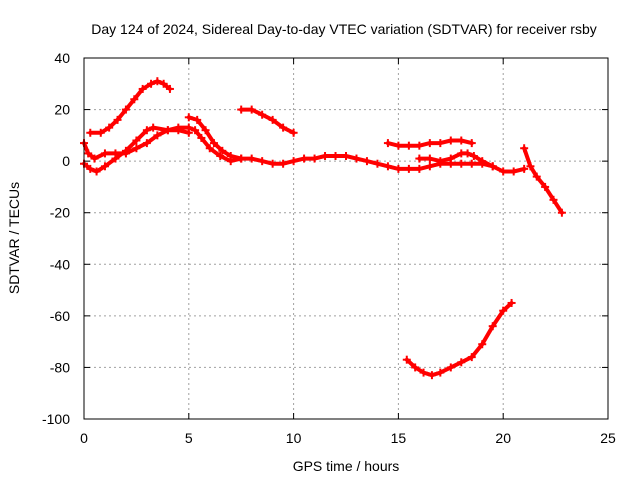 The width and height of the screenshot is (640, 480). What do you see at coordinates (346, 466) in the screenshot?
I see `x-axis-label: GPS time / hours` at bounding box center [346, 466].